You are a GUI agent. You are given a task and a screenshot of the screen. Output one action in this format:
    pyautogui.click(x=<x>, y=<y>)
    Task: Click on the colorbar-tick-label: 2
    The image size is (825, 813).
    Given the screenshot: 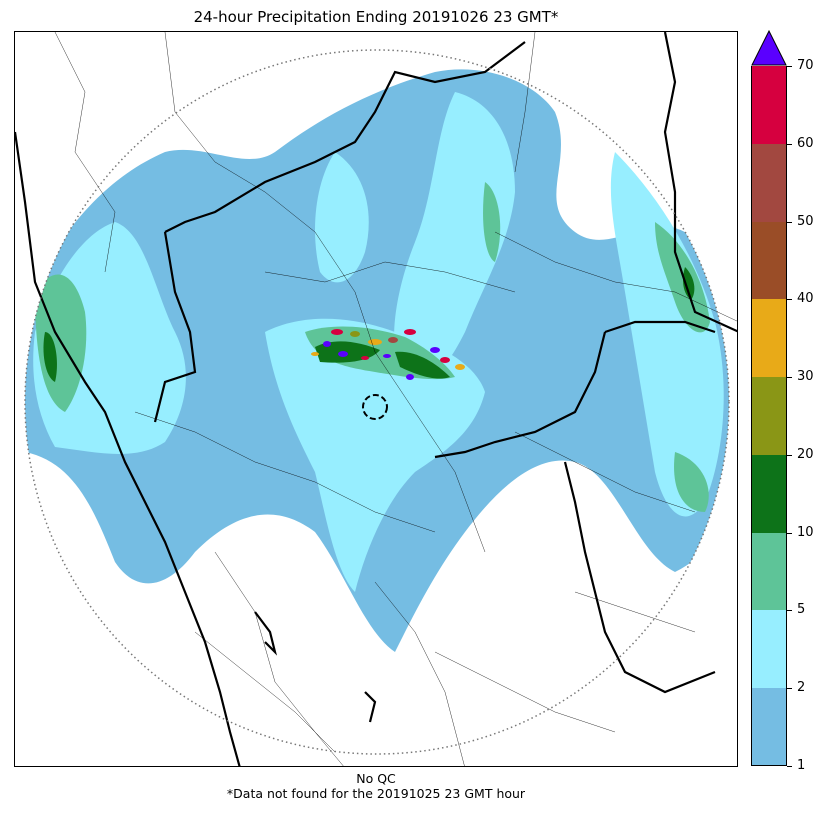 What is the action you would take?
    pyautogui.click(x=801, y=688)
    